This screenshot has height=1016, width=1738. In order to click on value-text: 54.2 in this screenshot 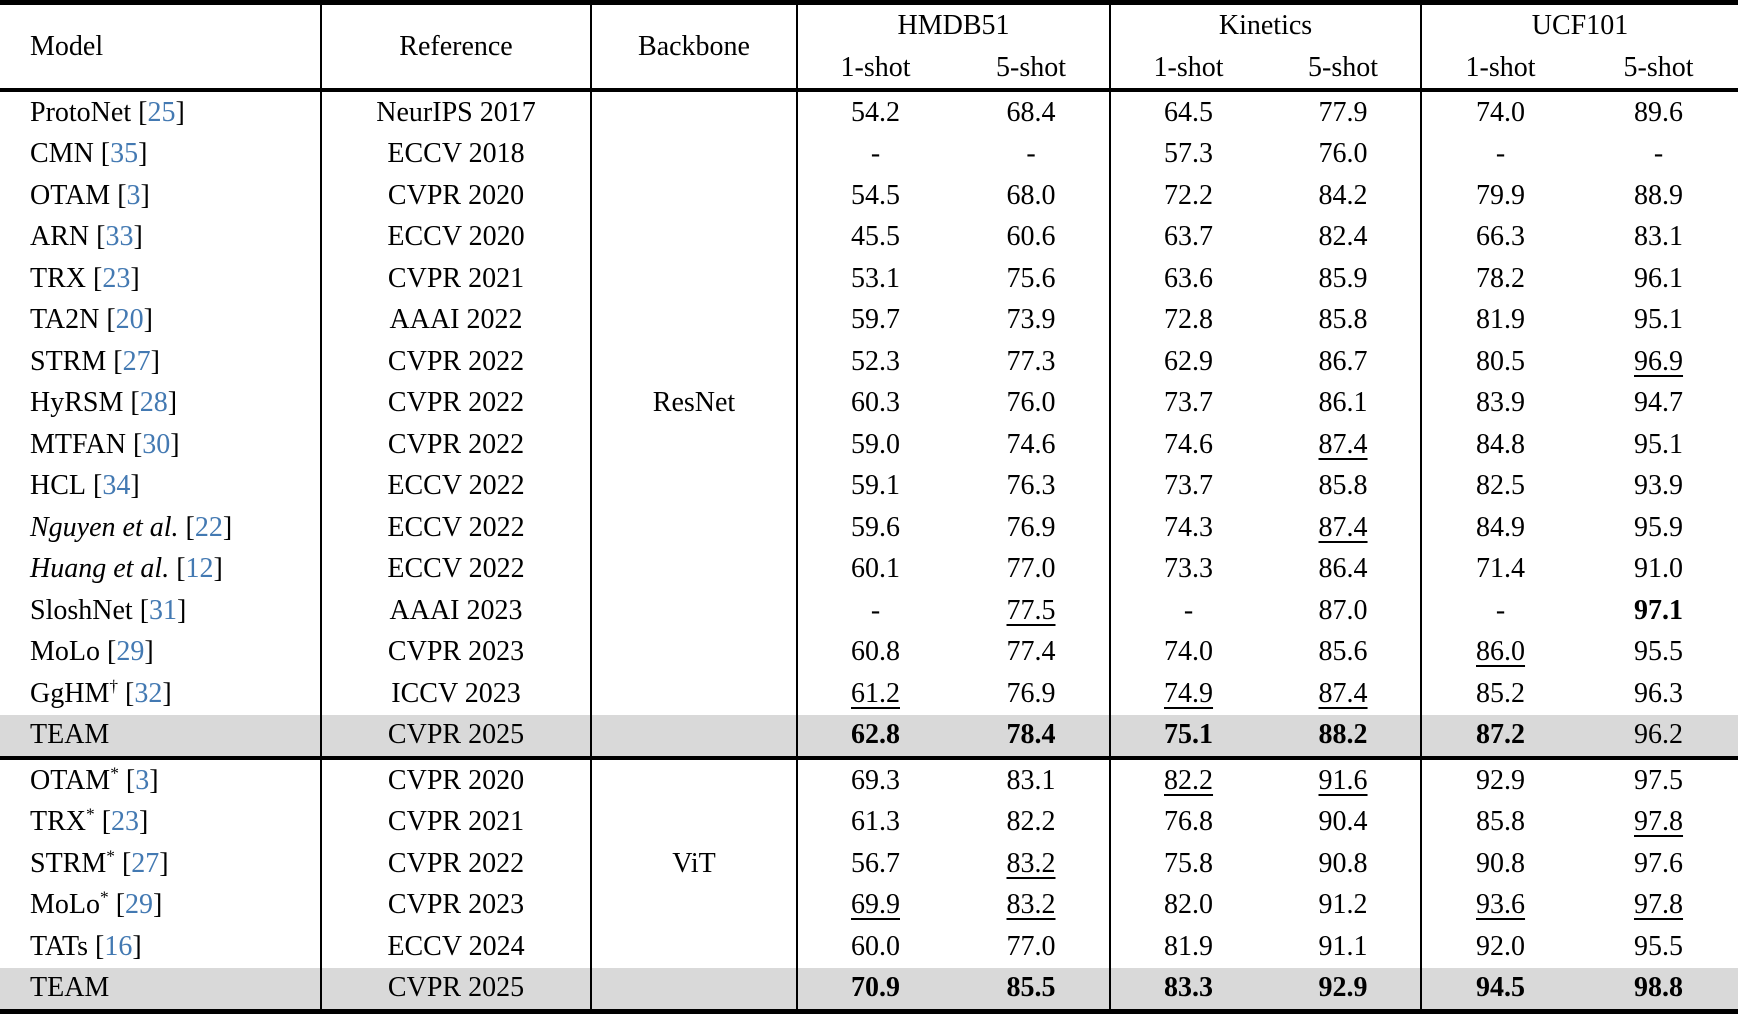, I will do `click(875, 112)`.